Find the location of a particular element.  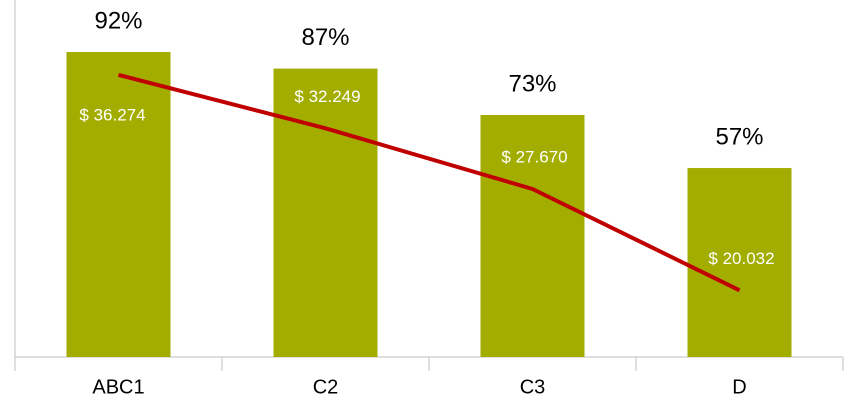

line-value-label: $ 27.670 is located at coordinates (534, 156).